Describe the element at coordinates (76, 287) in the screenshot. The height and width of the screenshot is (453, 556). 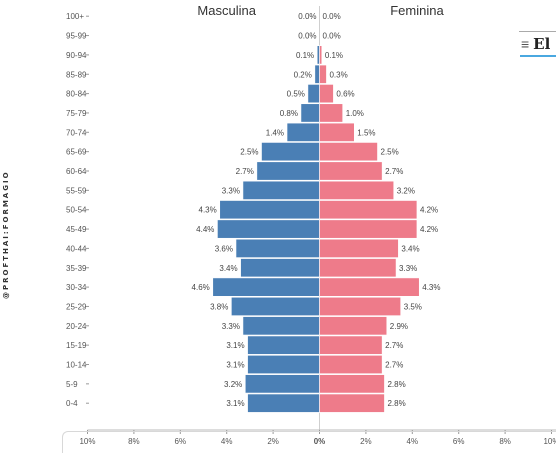
I see `age-label: 30-34` at that location.